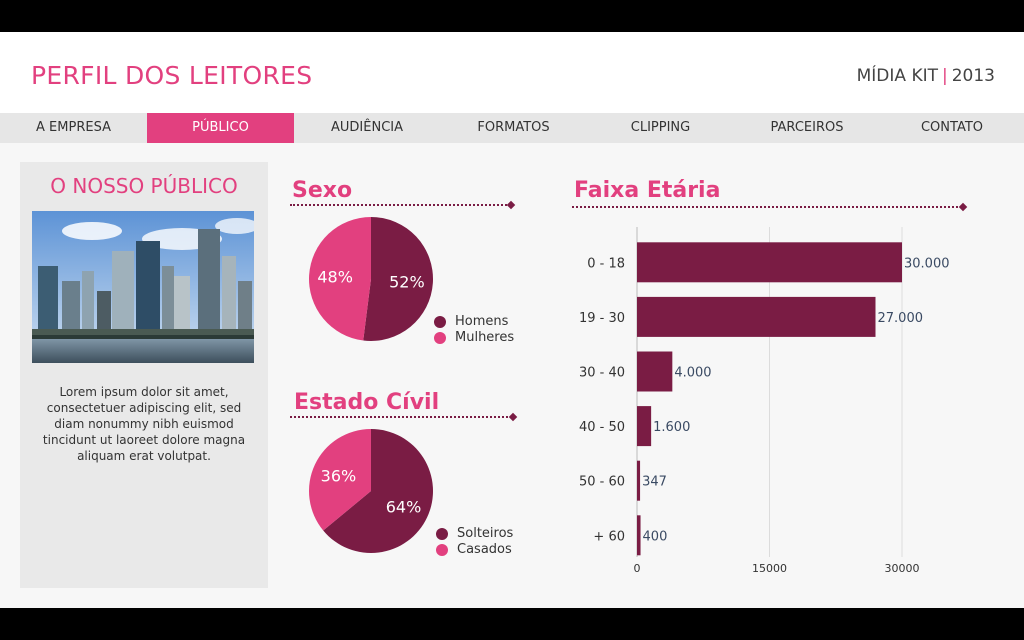 The height and width of the screenshot is (640, 1024). I want to click on faixa-etaria-title: Faixa Etária, so click(647, 190).